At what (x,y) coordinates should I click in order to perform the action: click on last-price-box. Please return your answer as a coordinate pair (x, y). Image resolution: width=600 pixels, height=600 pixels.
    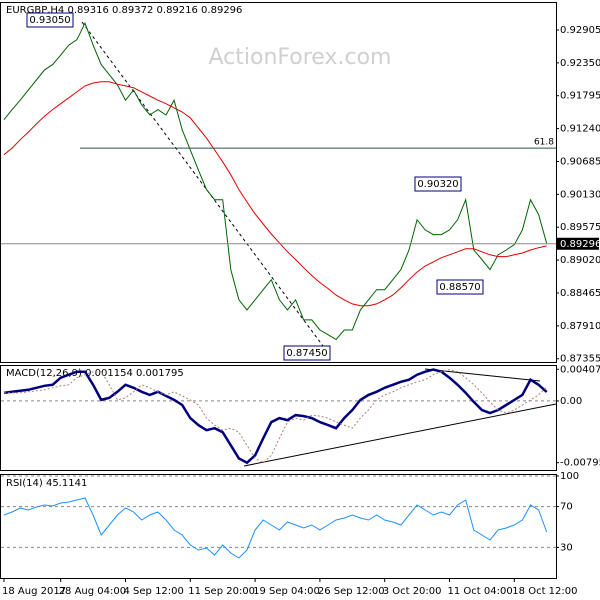
    Looking at the image, I should click on (578, 243).